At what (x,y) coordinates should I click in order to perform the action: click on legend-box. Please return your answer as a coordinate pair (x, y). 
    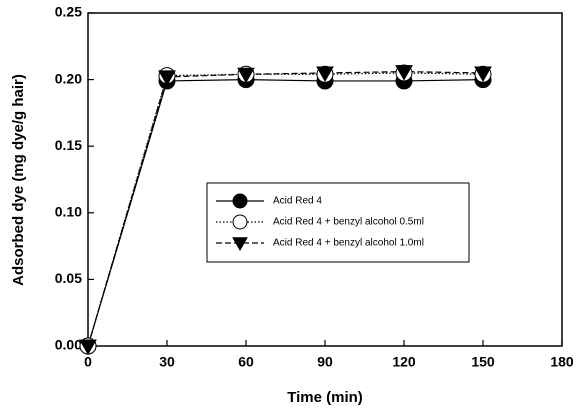
    Looking at the image, I should click on (338, 222).